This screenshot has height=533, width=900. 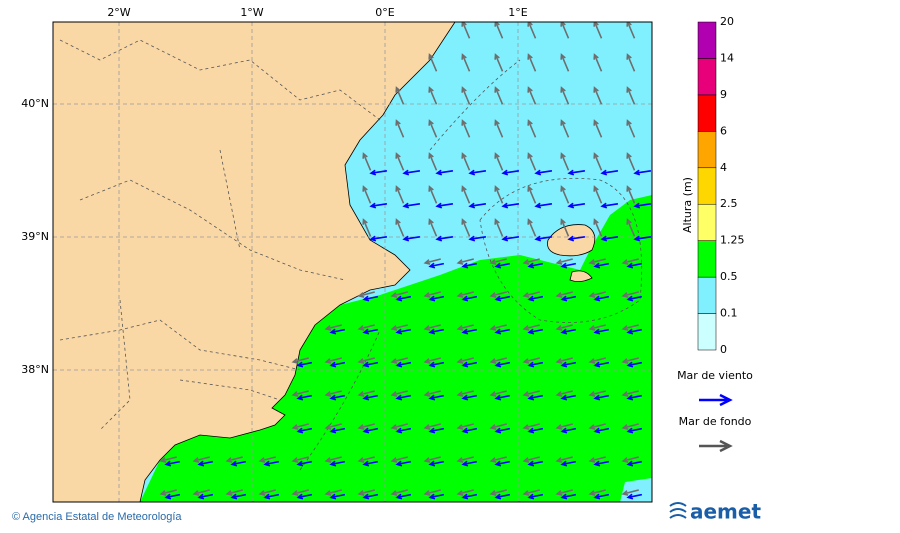 I want to click on colorbar-label: 20, so click(x=727, y=21).